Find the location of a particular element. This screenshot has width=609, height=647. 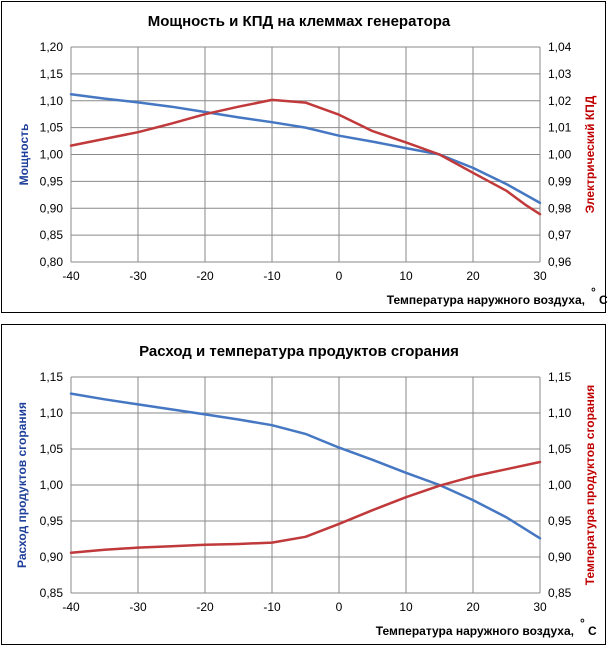

y-right-tick-label: 0,96 is located at coordinates (560, 262).